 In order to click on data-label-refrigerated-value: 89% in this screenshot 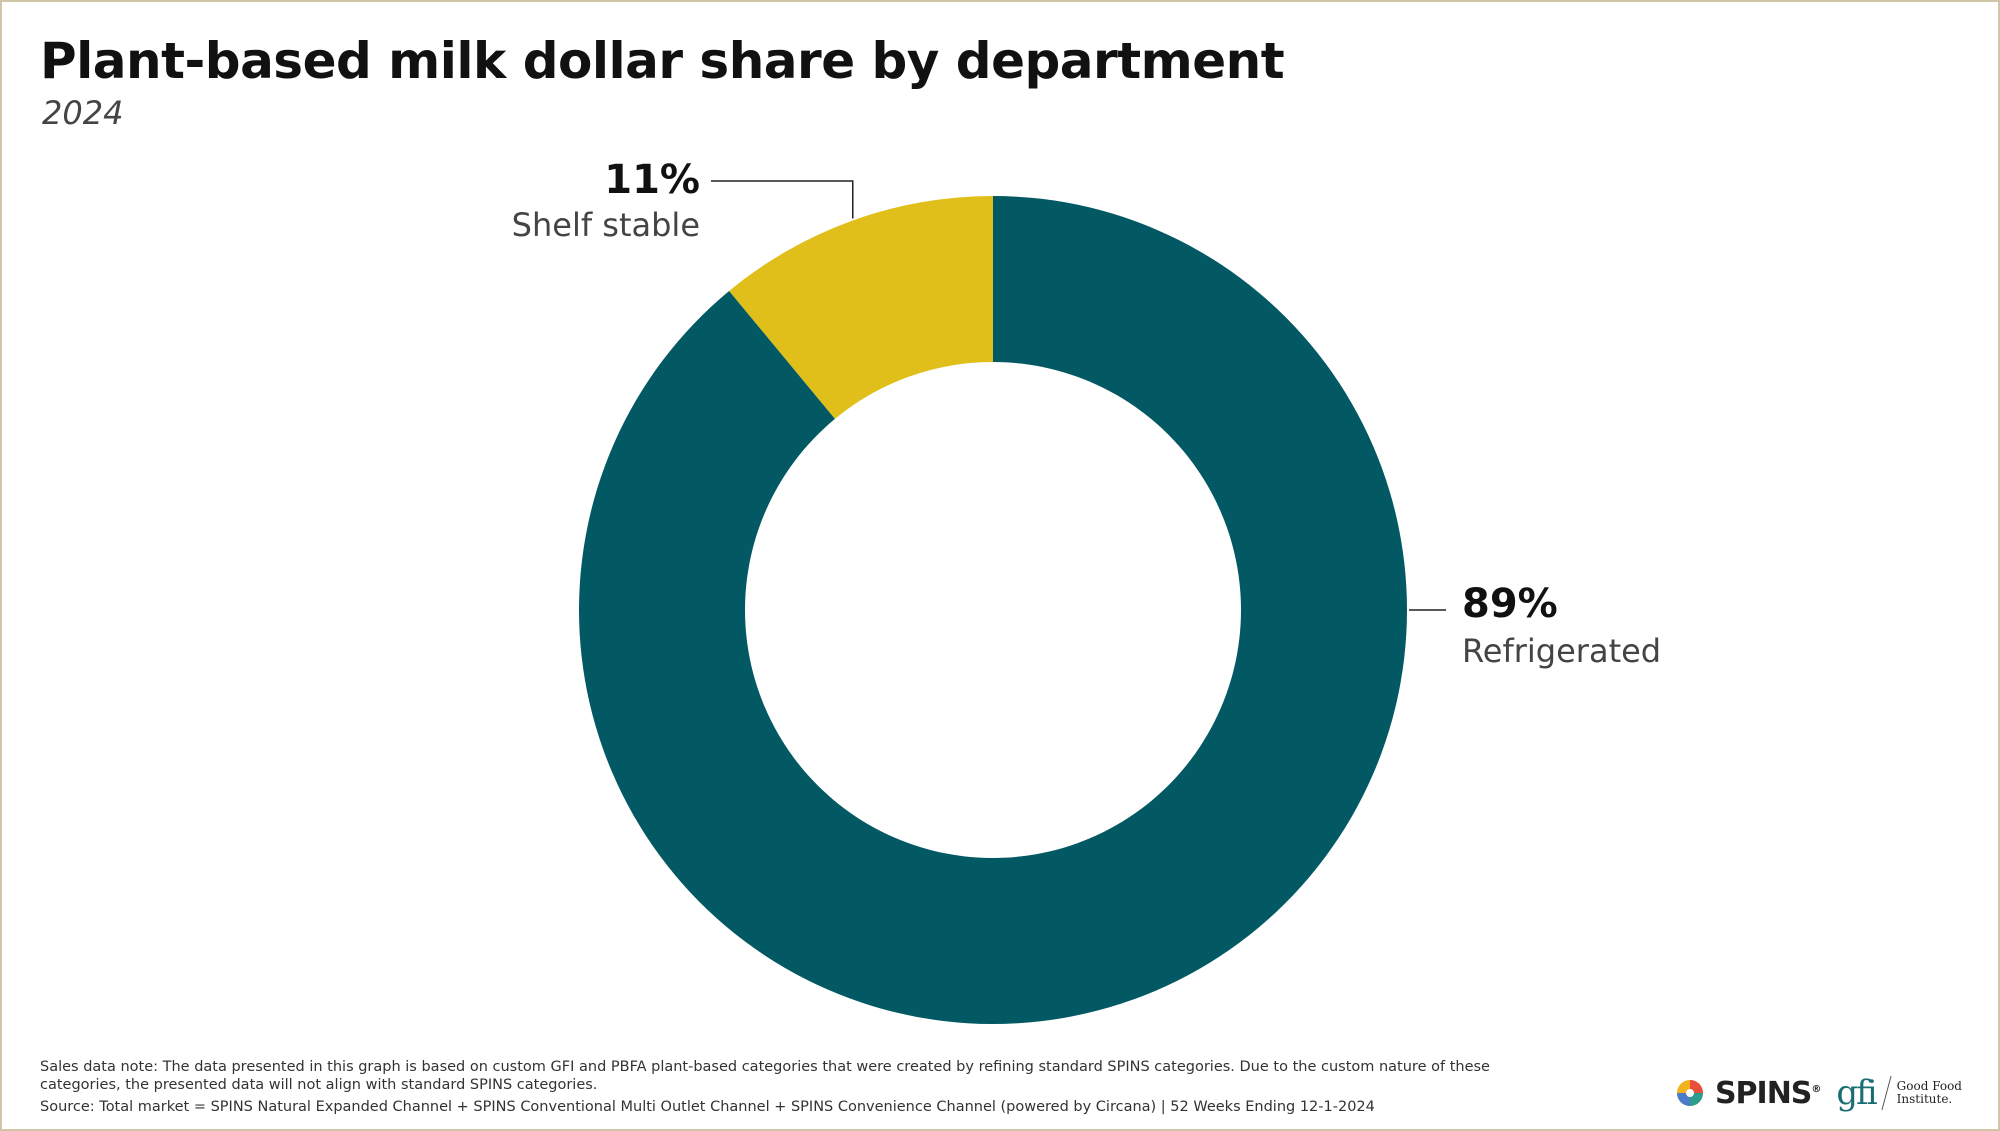, I will do `click(1510, 604)`.